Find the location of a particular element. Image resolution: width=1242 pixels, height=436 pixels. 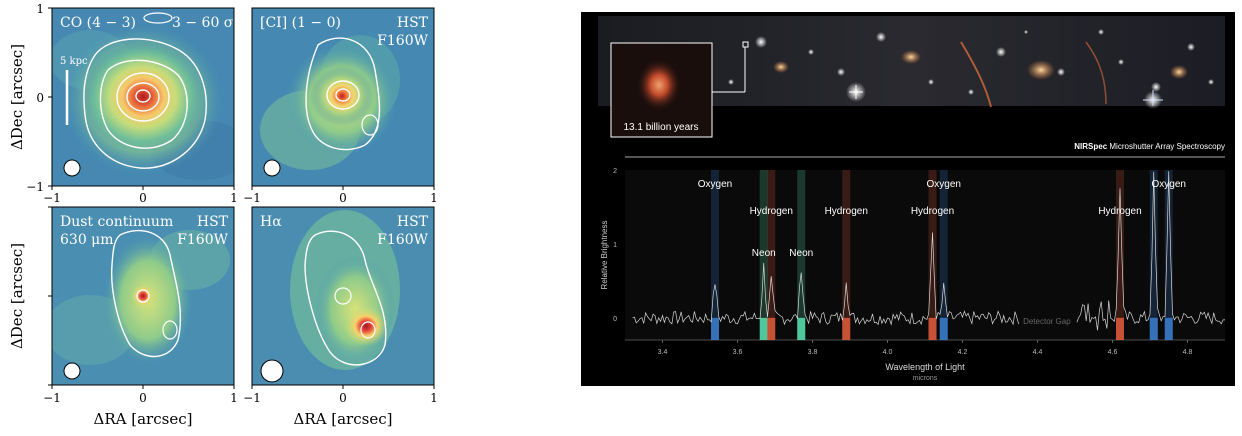

xtick-p2-right: 1 is located at coordinates (434, 198).